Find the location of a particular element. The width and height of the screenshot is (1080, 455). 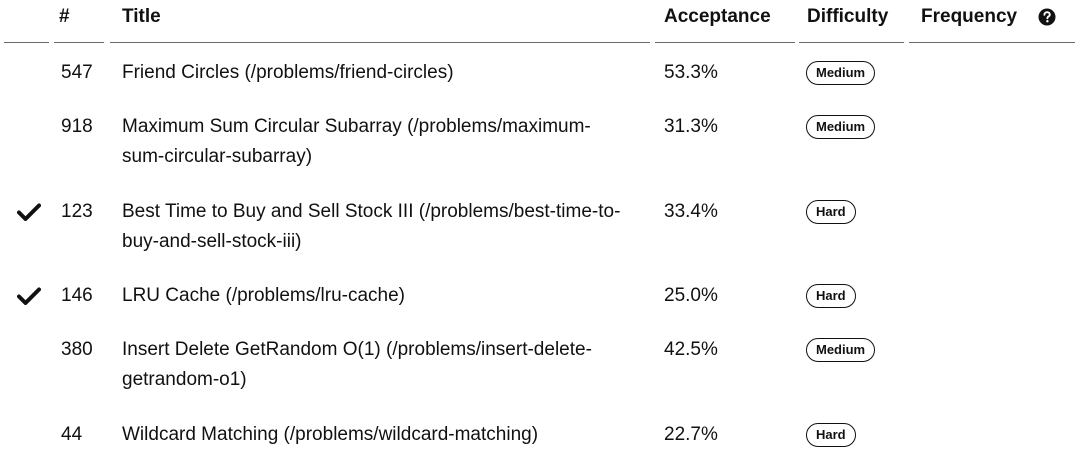

question-circle-icon is located at coordinates (1047, 17).